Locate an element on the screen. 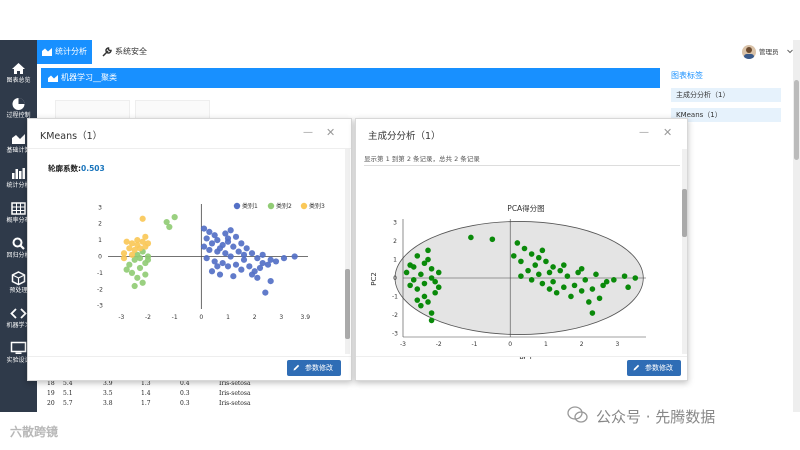 The width and height of the screenshot is (800, 450). sidebar-item-basic-calc: 基础计算 is located at coordinates (18, 144).